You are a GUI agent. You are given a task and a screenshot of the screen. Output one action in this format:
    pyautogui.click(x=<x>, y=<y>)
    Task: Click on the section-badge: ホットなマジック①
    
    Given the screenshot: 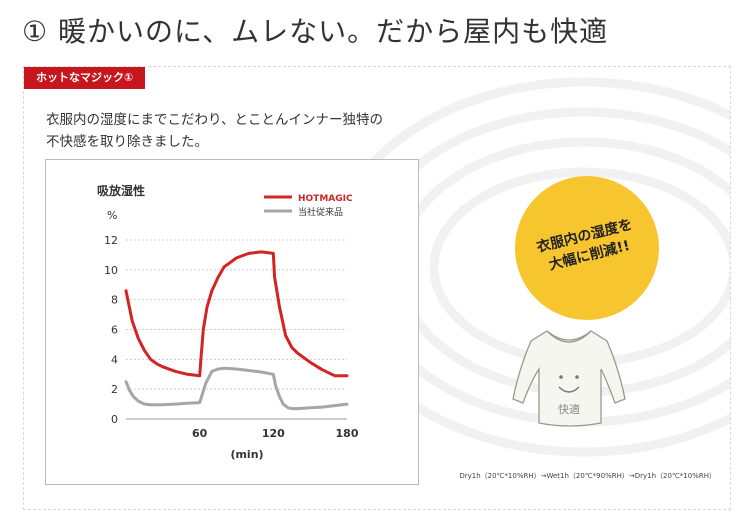 What is the action you would take?
    pyautogui.click(x=85, y=78)
    